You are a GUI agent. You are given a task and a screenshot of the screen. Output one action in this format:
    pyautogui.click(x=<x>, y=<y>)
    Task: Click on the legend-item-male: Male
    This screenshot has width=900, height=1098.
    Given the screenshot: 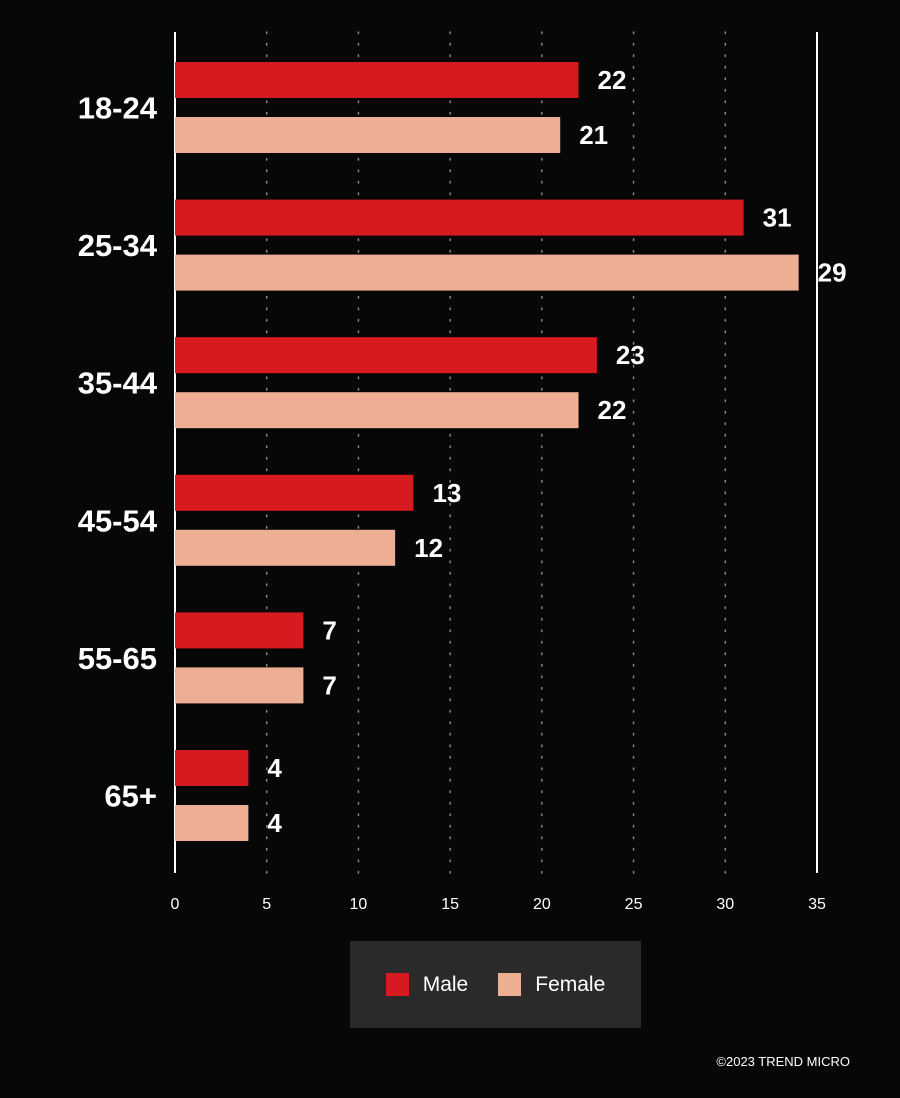 What is the action you would take?
    pyautogui.click(x=427, y=984)
    